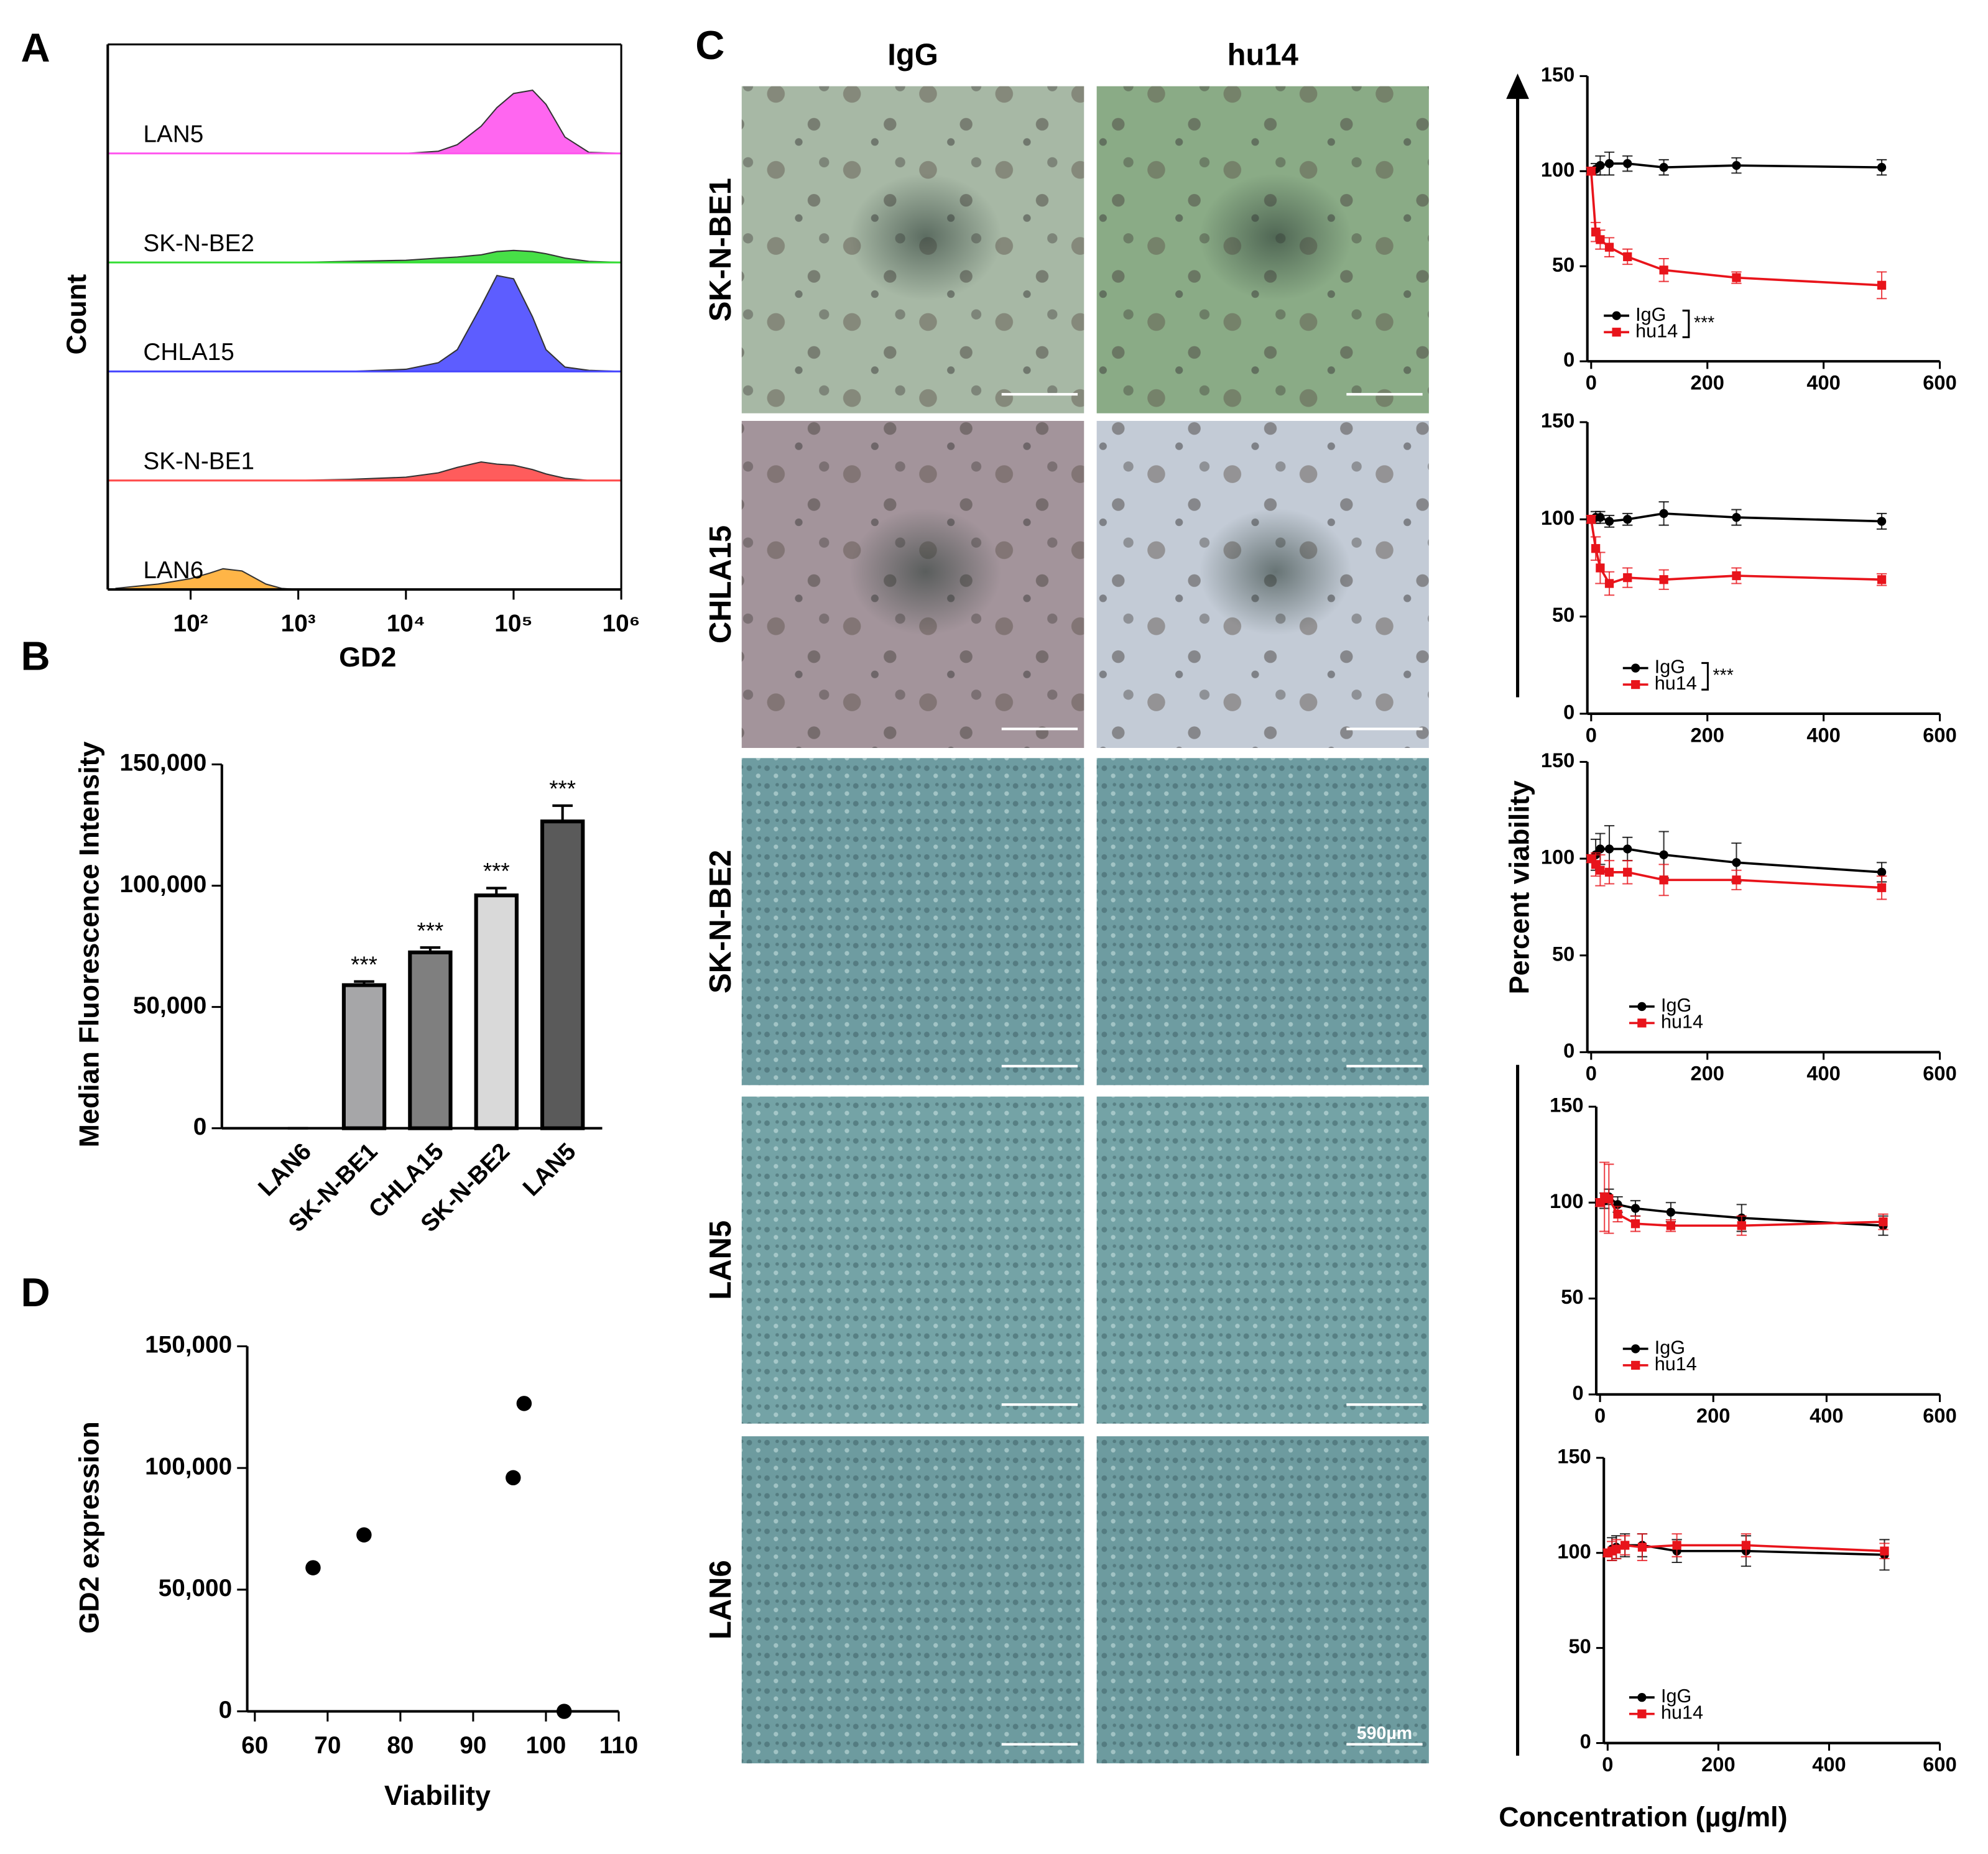  What do you see at coordinates (89, 1527) in the screenshot?
I see `y-label: GD2 expression` at bounding box center [89, 1527].